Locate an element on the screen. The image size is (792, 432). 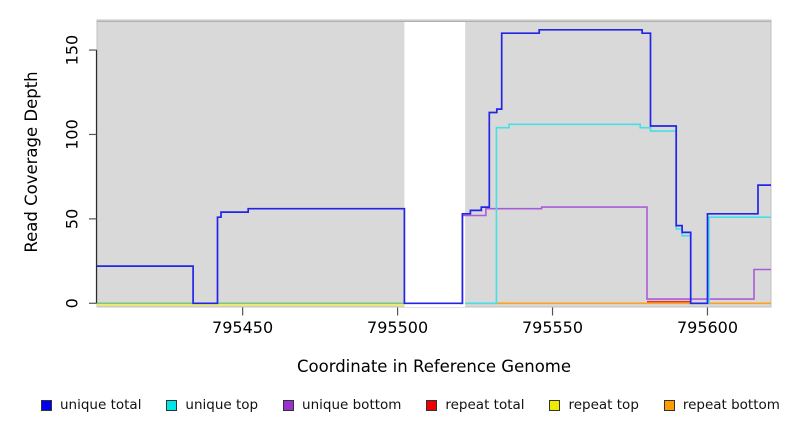
y-tick-label: 0 is located at coordinates (72, 303).